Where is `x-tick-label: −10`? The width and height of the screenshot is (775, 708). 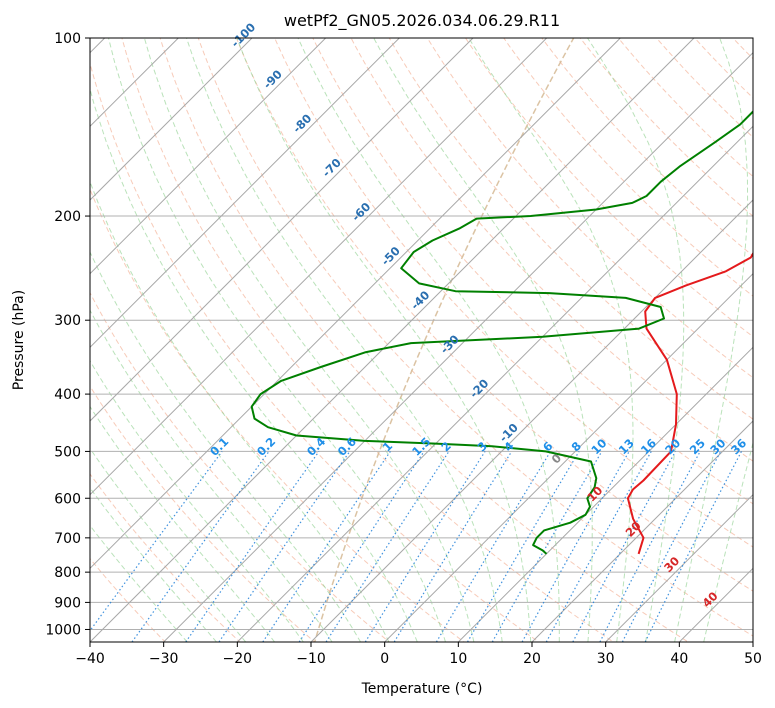 x-tick-label: −10 is located at coordinates (311, 659).